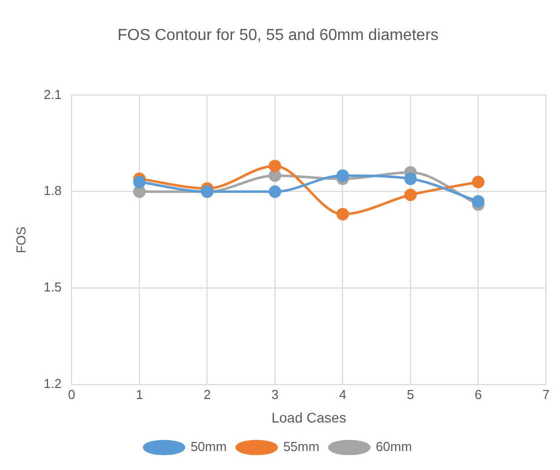  What do you see at coordinates (53, 190) in the screenshot?
I see `y-tick-label: 1.8` at bounding box center [53, 190].